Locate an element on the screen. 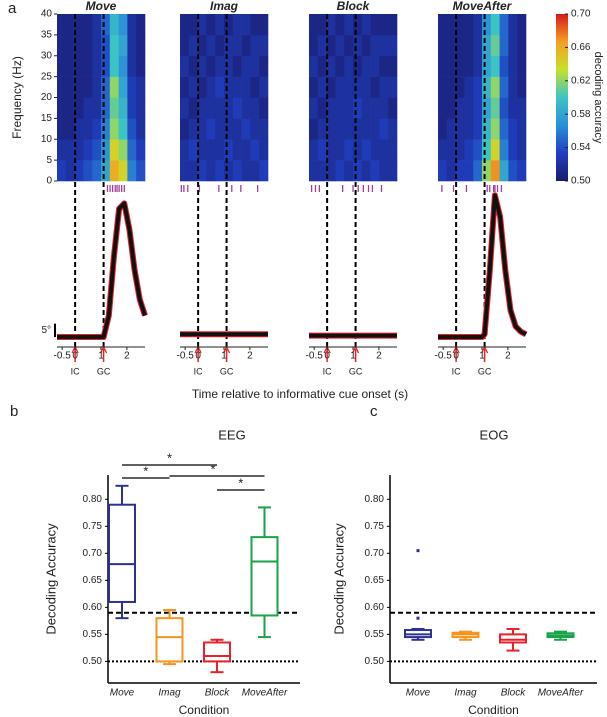 Image resolution: width=607 pixels, height=717 pixels. trajectory is located at coordinates (482, 266).